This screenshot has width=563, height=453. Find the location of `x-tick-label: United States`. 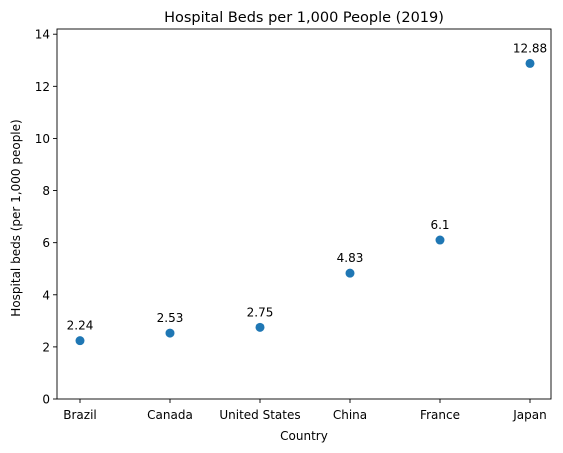

x-tick-label: United States is located at coordinates (259, 415).